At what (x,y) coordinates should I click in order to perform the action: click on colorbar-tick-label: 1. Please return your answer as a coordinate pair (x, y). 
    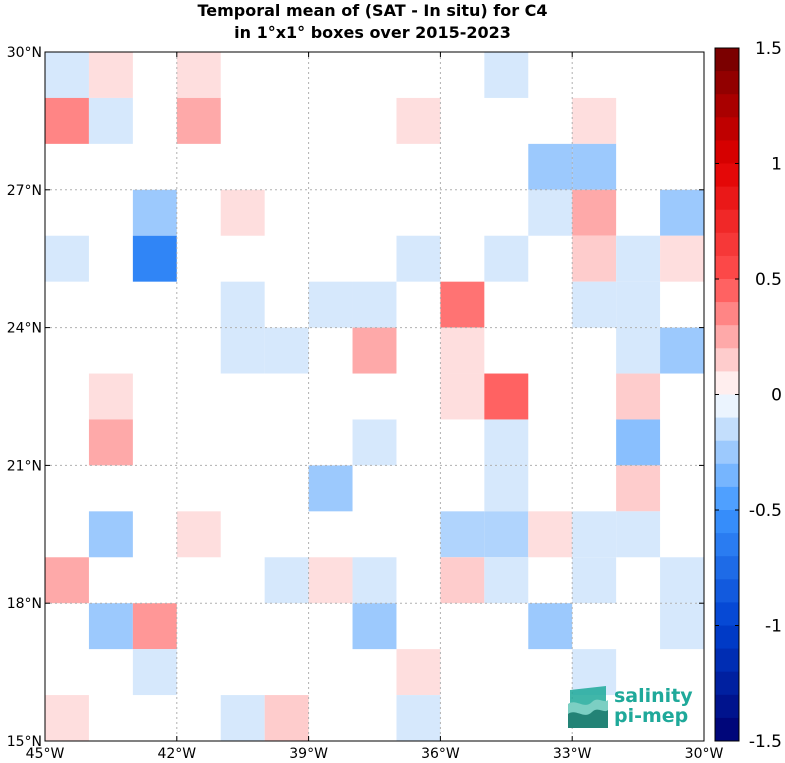
    Looking at the image, I should click on (776, 165).